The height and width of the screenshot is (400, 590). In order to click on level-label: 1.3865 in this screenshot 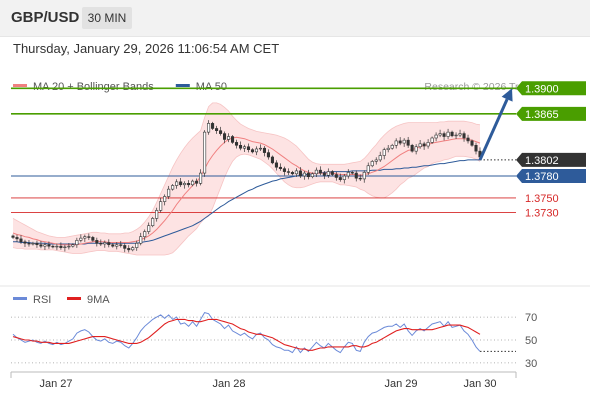, I will do `click(542, 115)`.